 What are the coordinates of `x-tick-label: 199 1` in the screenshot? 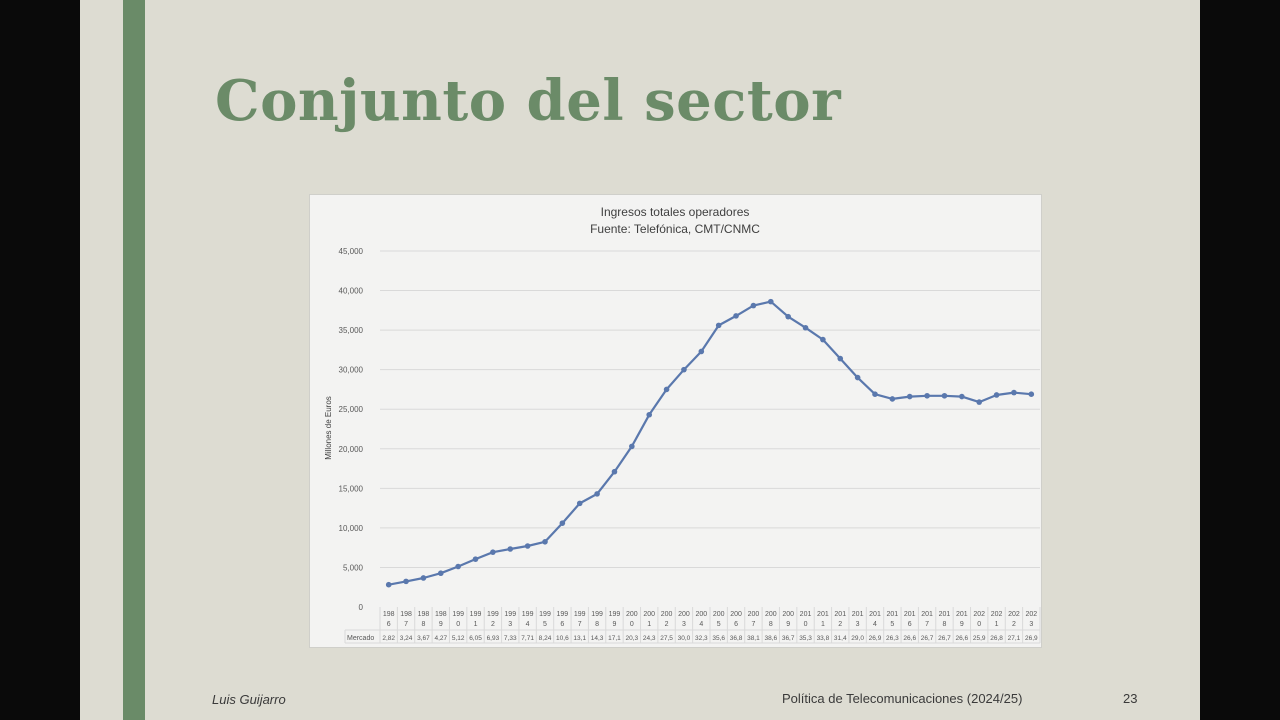 It's located at (476, 619).